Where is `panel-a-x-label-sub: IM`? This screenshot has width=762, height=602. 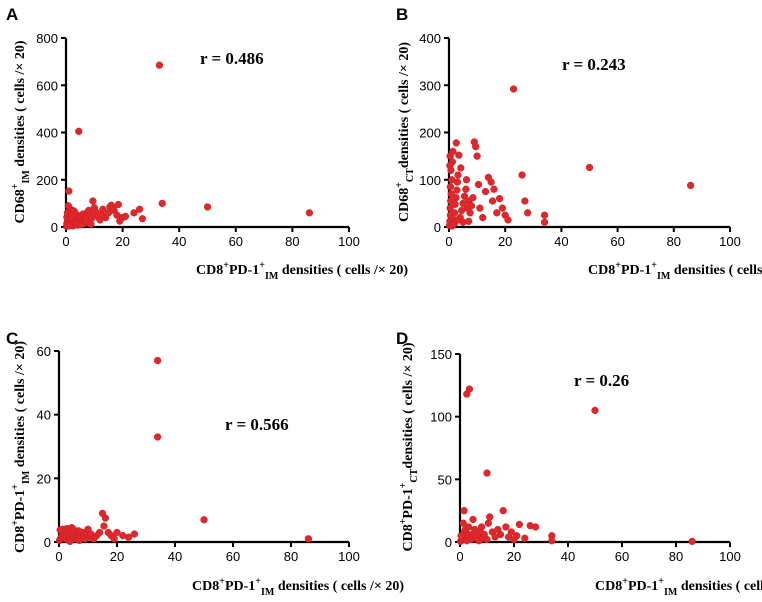 panel-a-x-label-sub: IM is located at coordinates (272, 276).